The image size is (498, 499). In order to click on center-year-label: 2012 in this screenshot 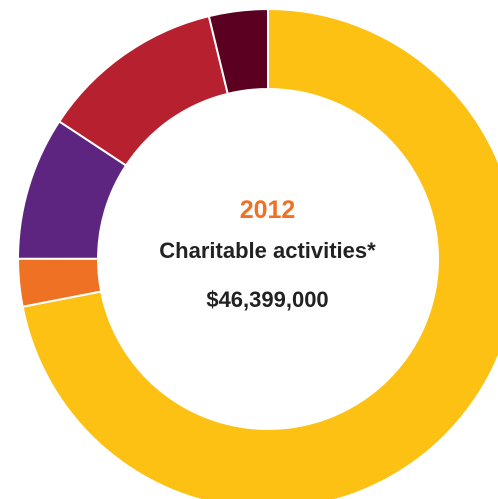, I will do `click(267, 210)`.